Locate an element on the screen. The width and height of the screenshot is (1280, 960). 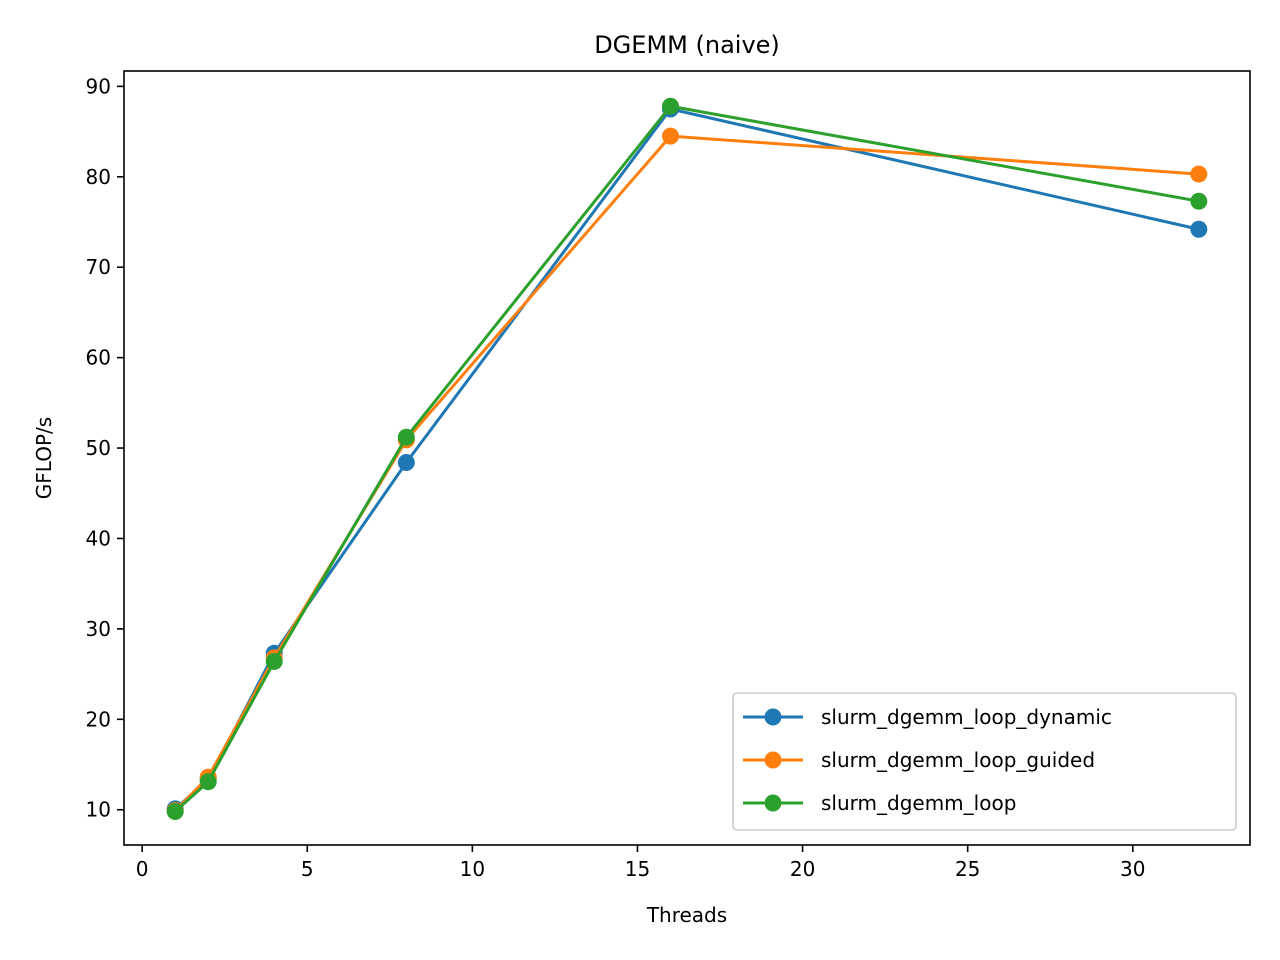
legend-item: slurm_dgemm_loop_guided is located at coordinates (919, 760).